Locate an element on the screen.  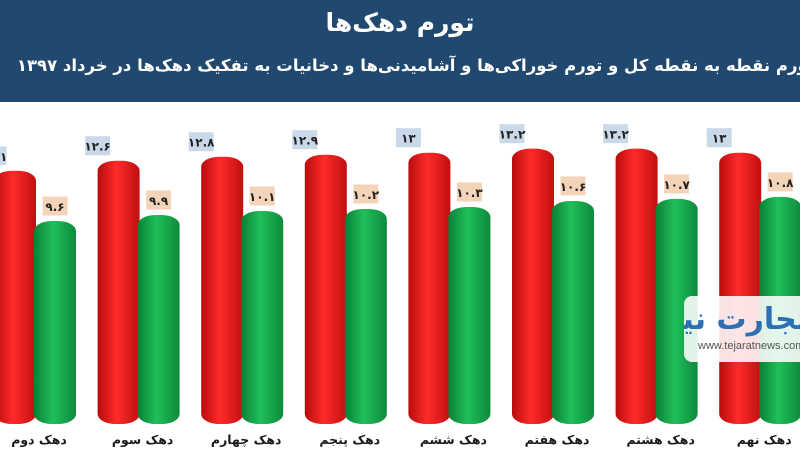
category-label: دهک نهم is located at coordinates (764, 439).